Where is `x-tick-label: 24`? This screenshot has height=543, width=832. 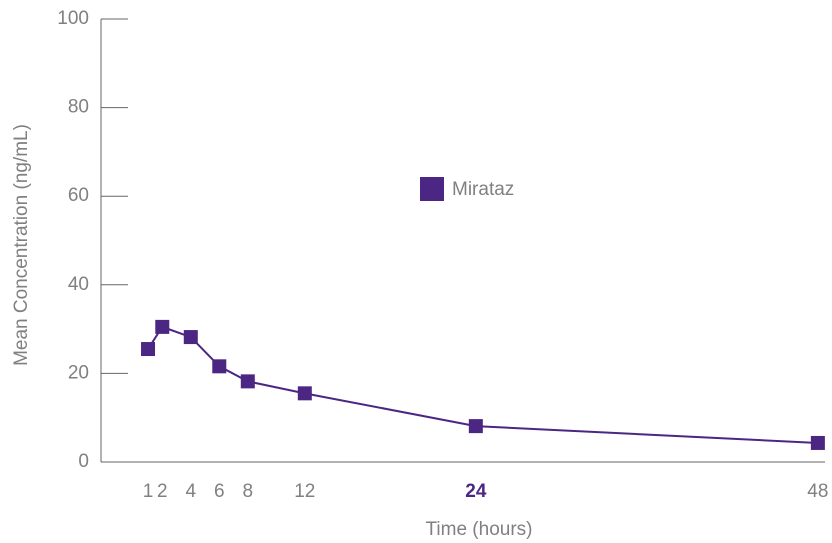 x-tick-label: 24 is located at coordinates (476, 491).